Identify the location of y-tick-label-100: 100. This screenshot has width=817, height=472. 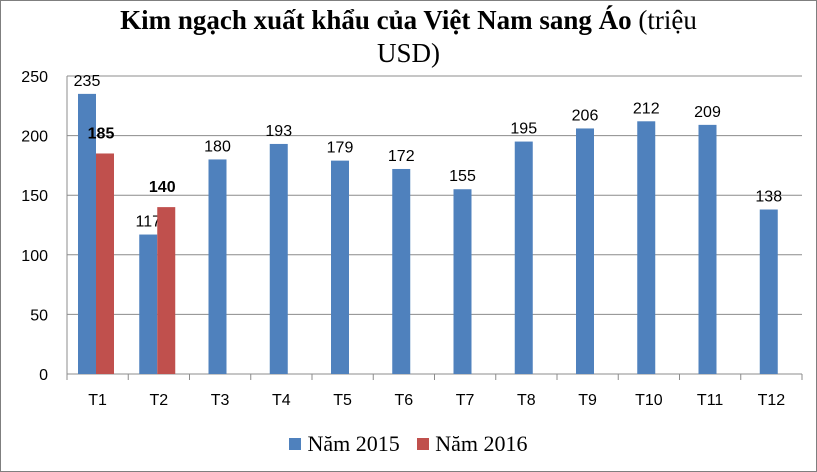
(34, 256).